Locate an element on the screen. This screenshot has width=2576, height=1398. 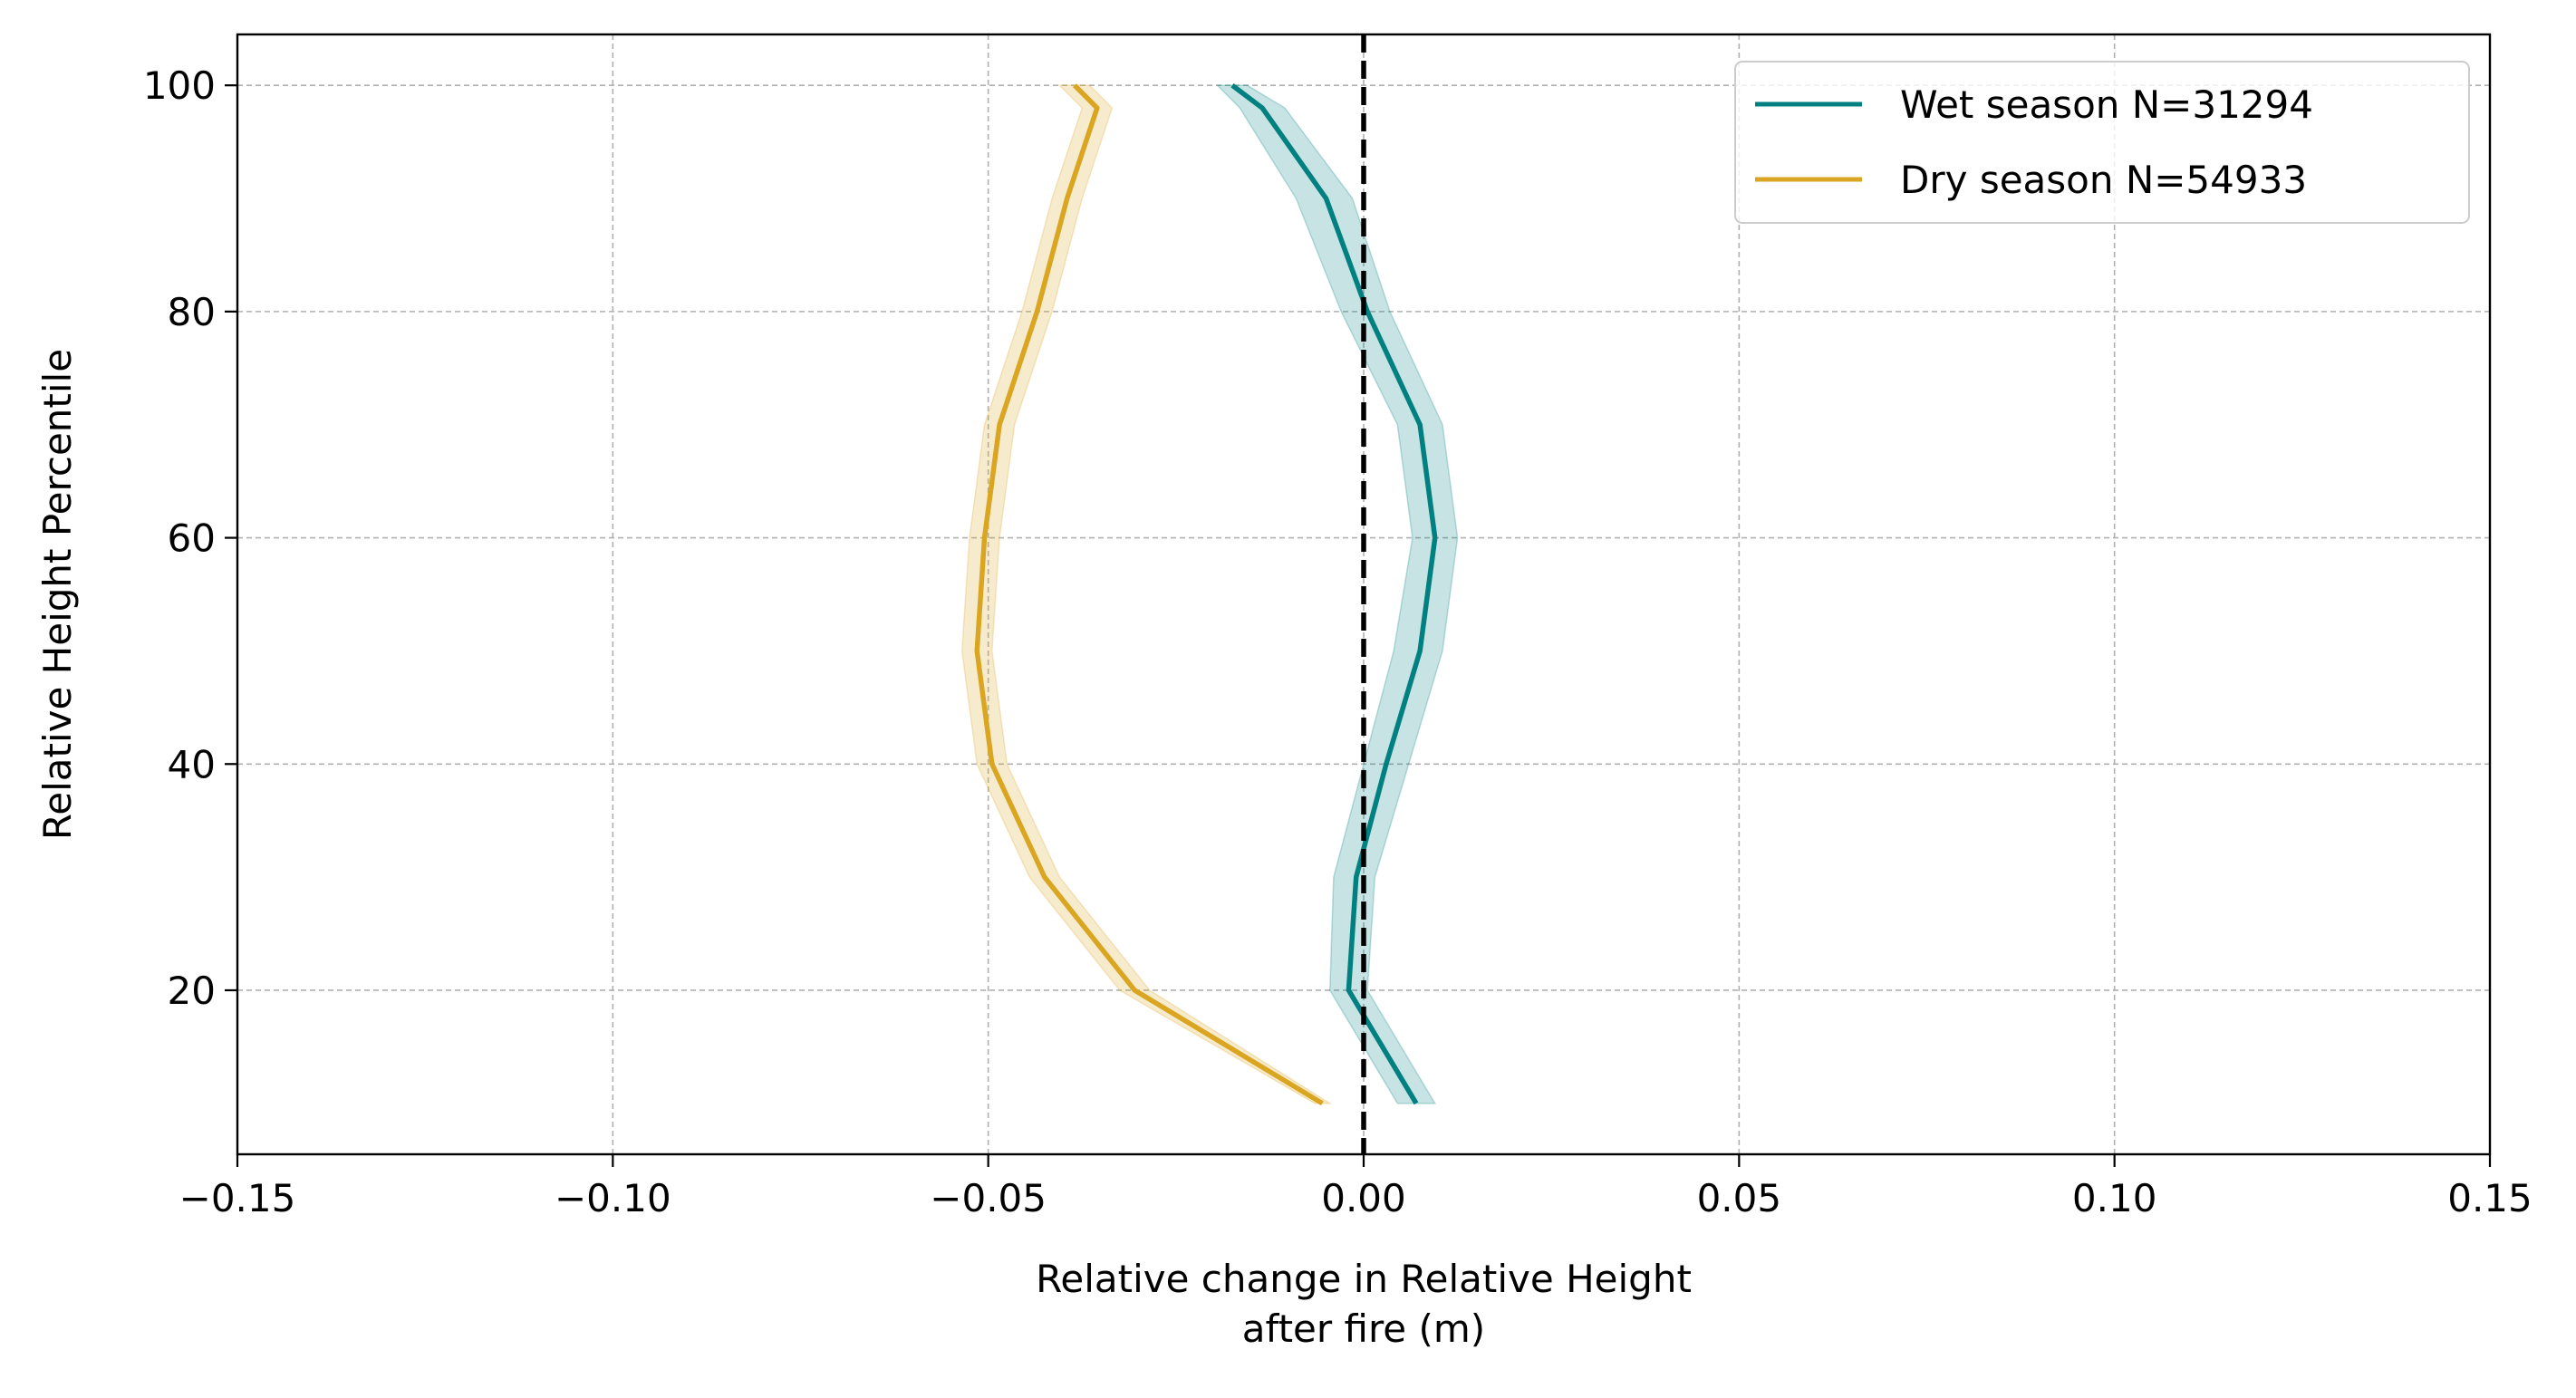
x-tick-label-6: 0.15 is located at coordinates (2490, 1198).